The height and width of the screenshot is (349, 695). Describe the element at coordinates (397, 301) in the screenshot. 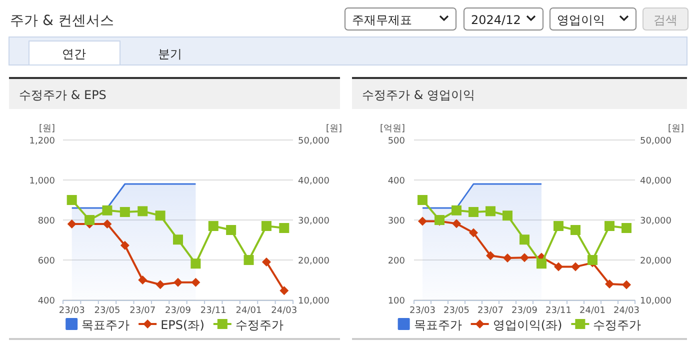

I see `y-tick-label: 100` at that location.